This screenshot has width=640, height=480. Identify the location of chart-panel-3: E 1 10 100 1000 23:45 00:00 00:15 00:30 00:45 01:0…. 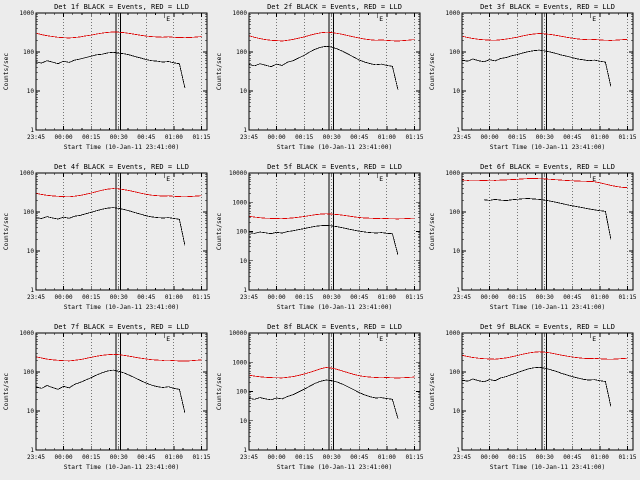
(533, 77).